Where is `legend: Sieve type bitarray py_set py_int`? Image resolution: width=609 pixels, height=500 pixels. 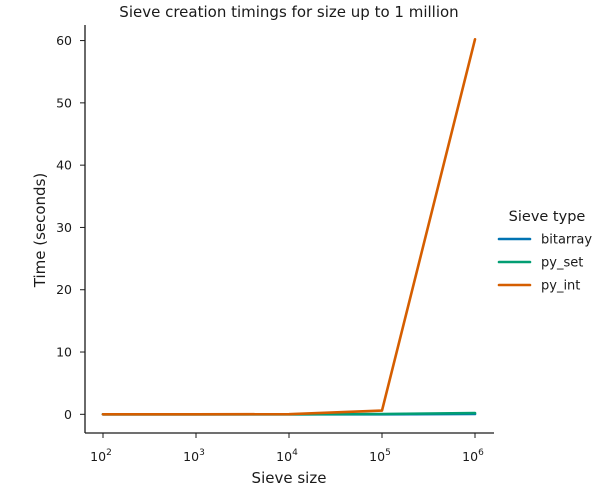
legend: Sieve type bitarray py_set py_int is located at coordinates (544, 251).